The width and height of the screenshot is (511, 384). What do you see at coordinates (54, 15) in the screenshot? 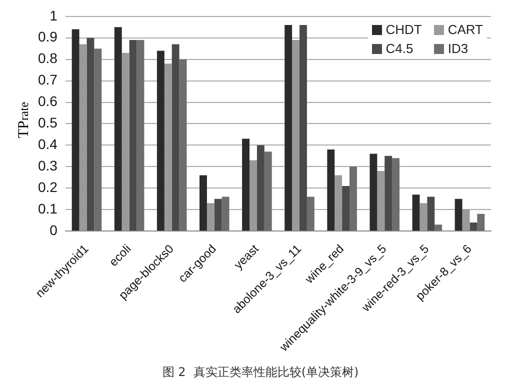
I see `y-tick-label: 1` at bounding box center [54, 15].